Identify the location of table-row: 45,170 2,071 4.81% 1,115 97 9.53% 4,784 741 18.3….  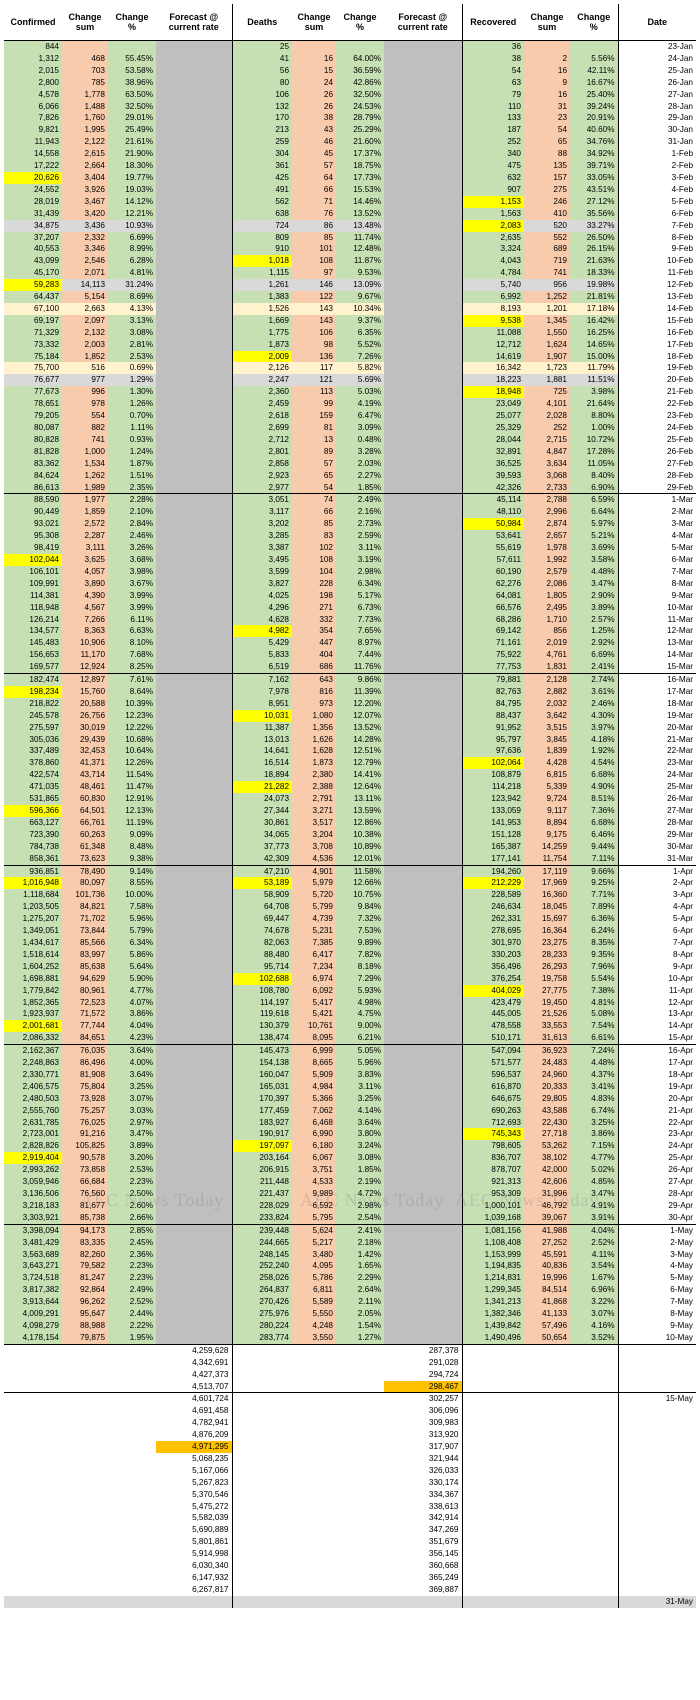
(350, 273).